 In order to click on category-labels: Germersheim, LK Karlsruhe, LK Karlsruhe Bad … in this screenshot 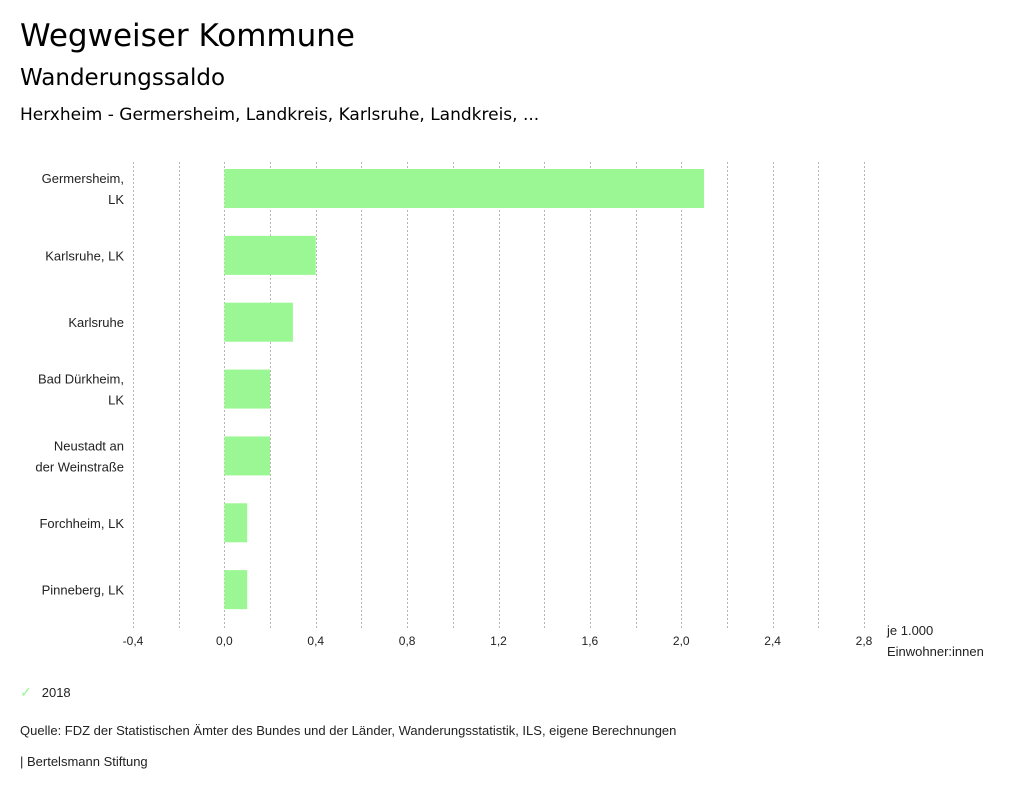, I will do `click(79, 384)`.